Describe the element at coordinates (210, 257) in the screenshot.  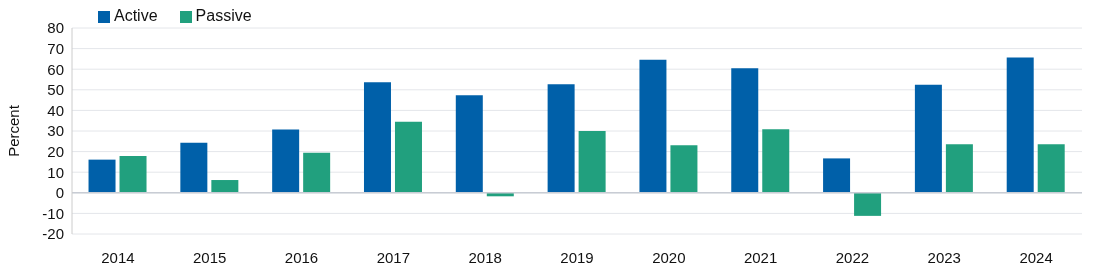
I see `x-tick-label: 2015` at that location.